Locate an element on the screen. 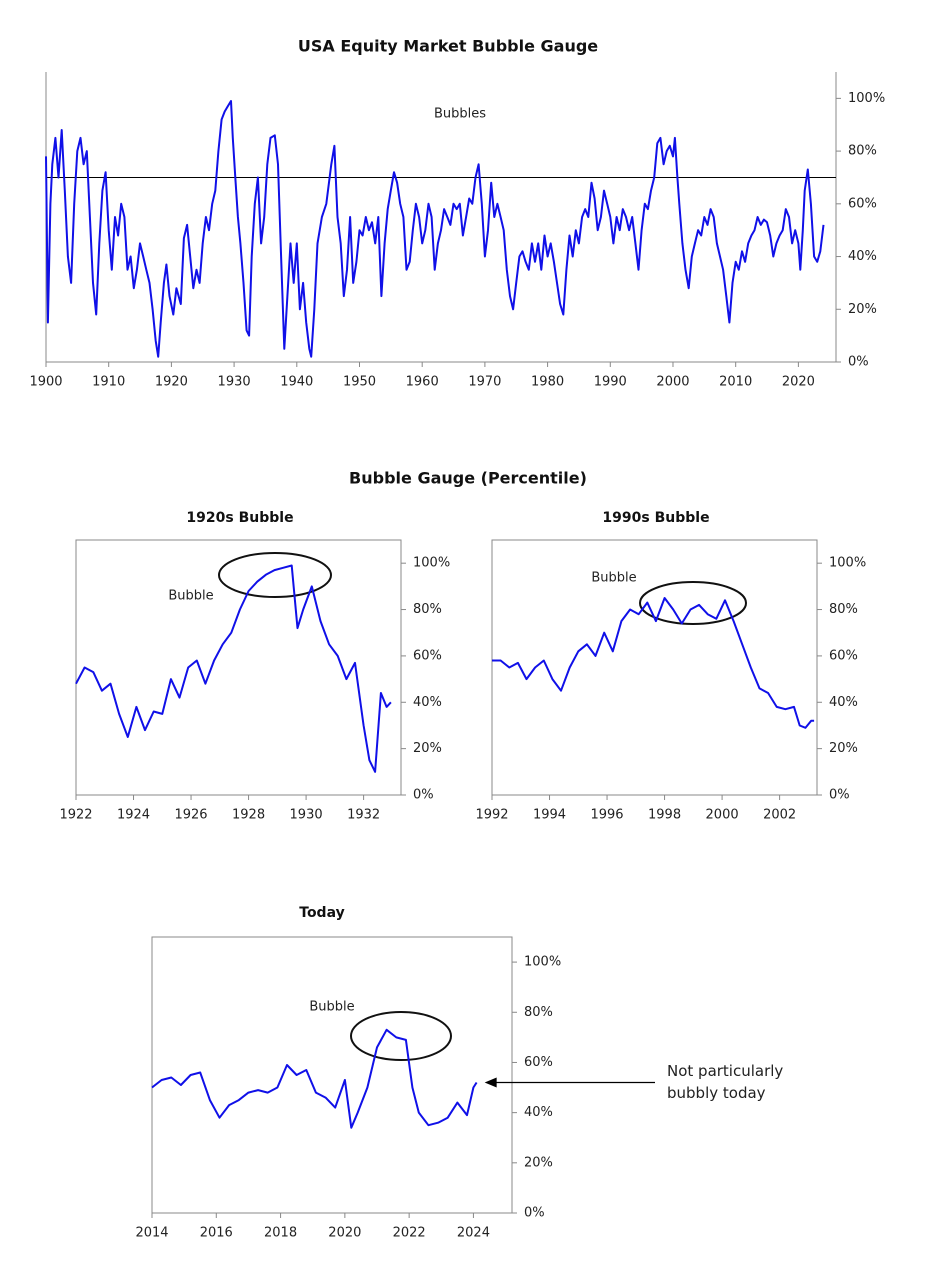  x-tick-label: 1900 is located at coordinates (45, 382).